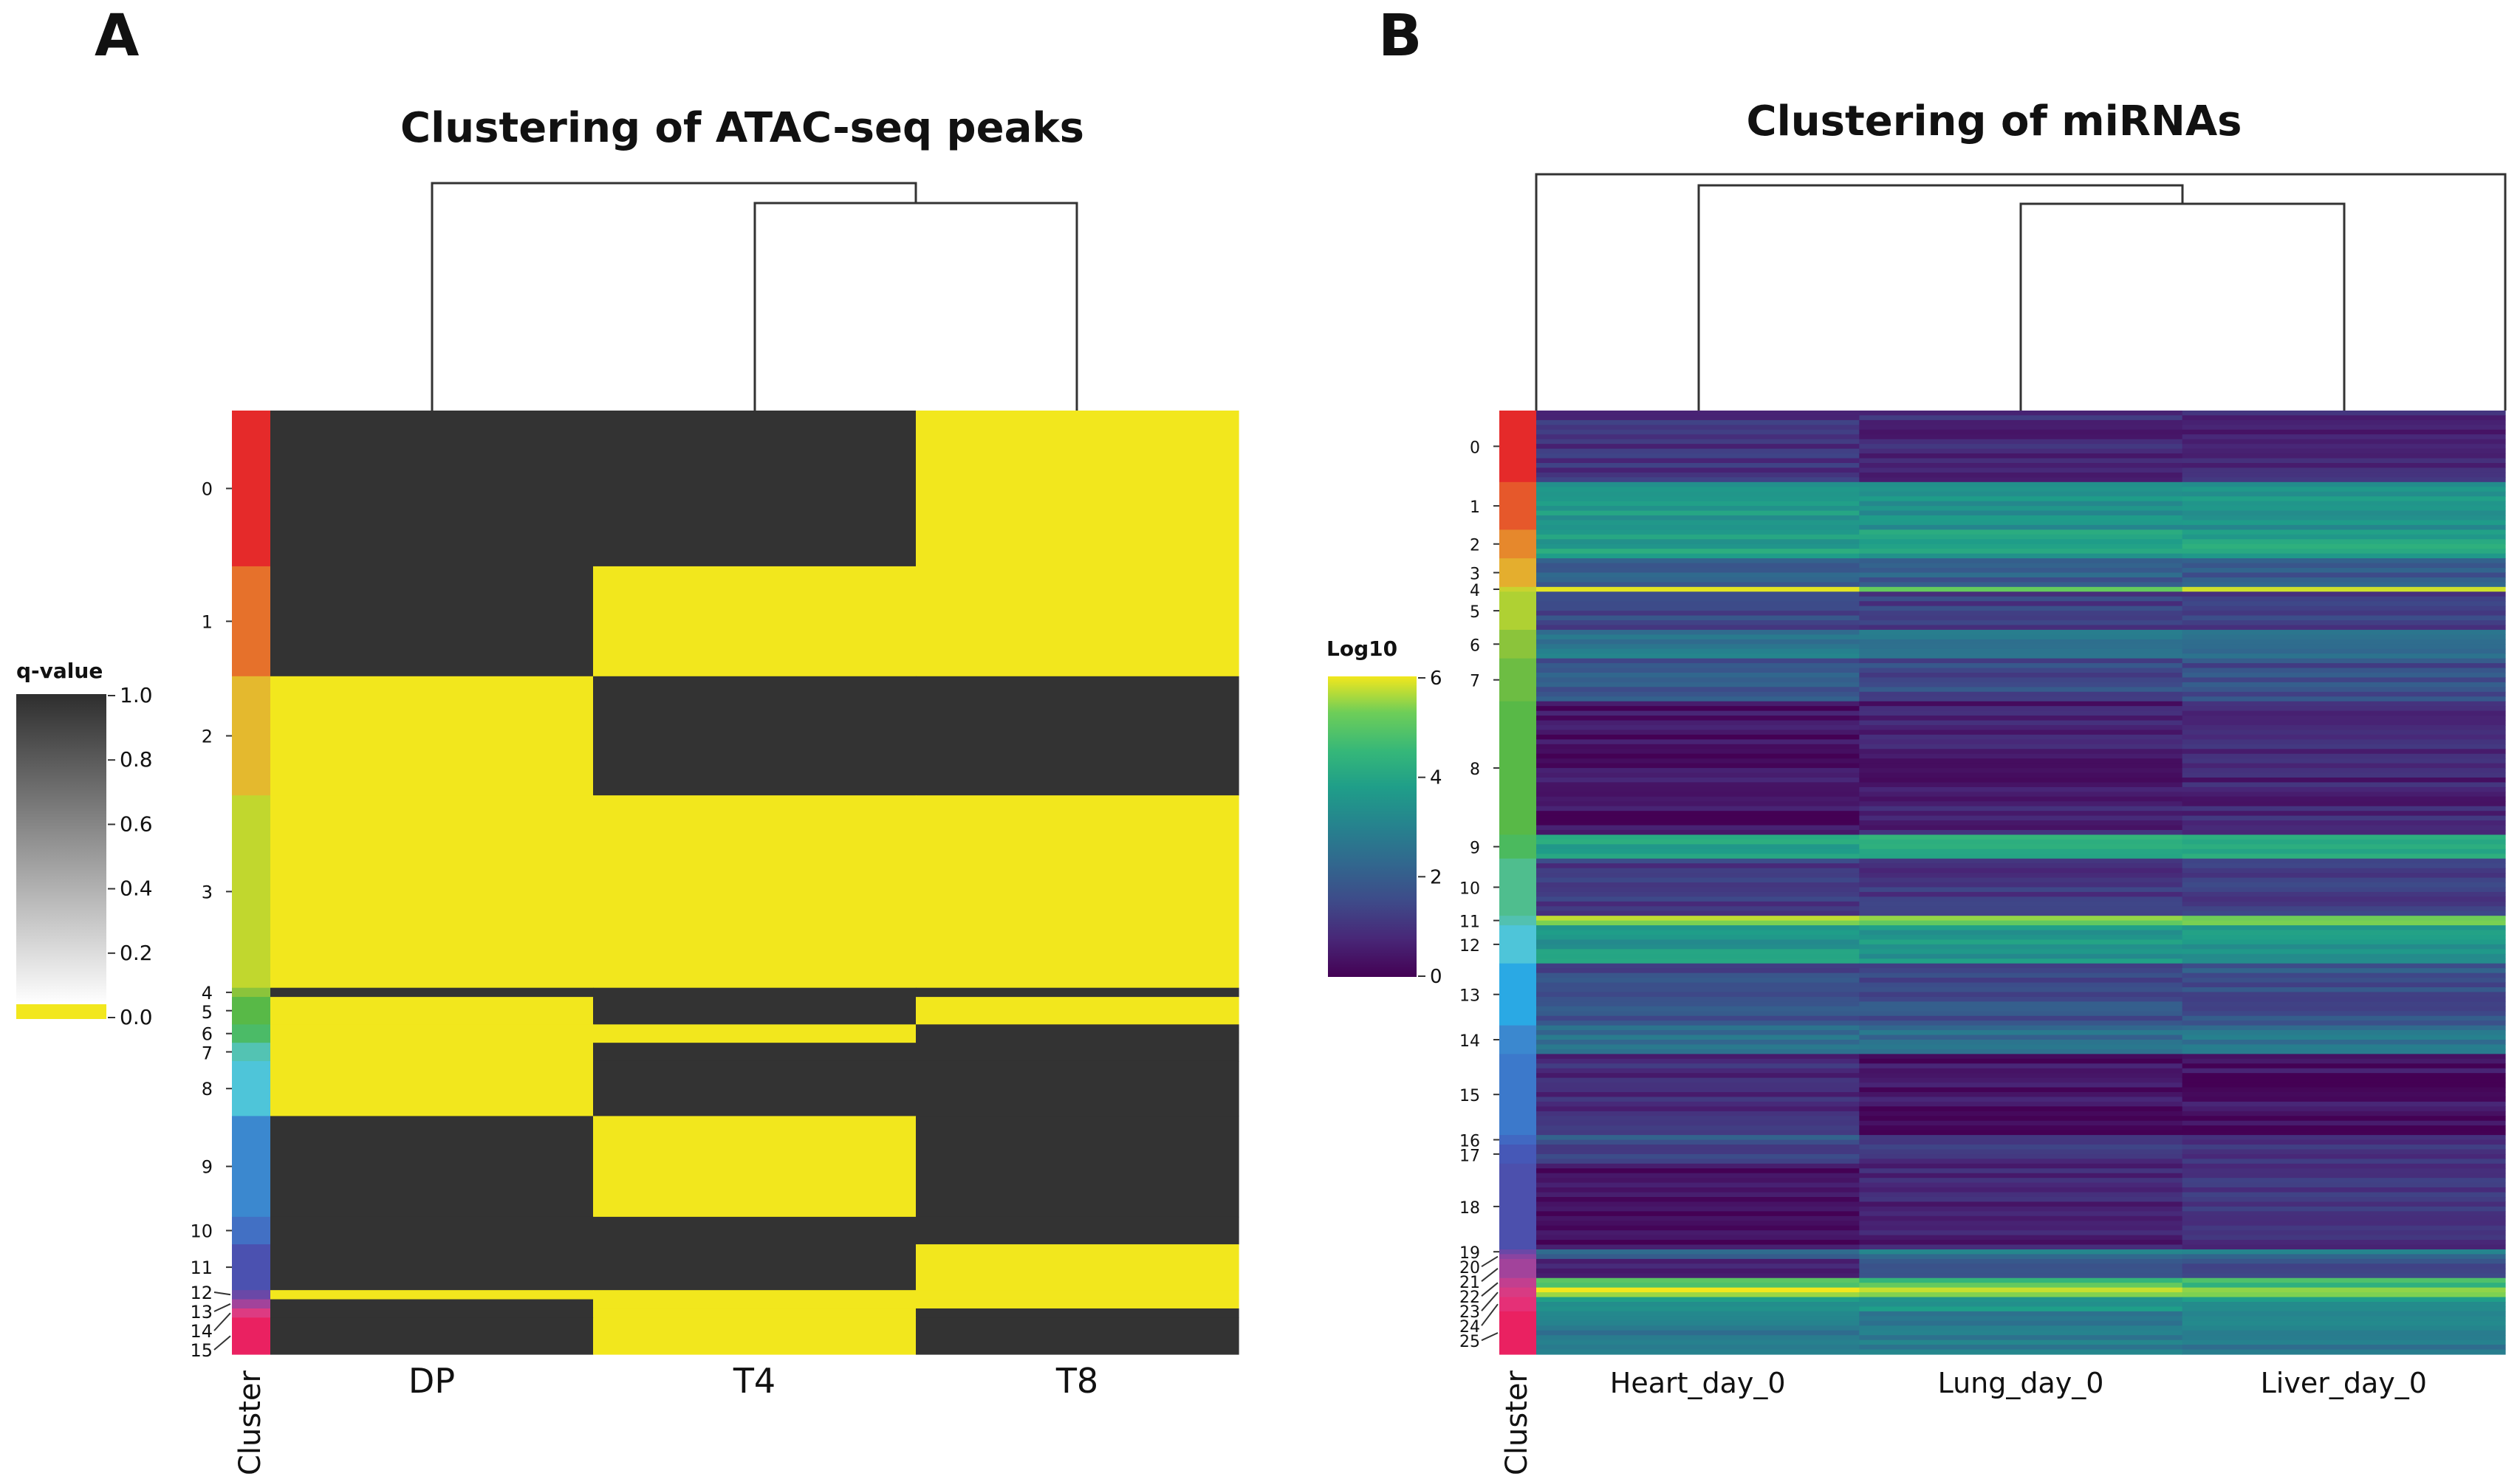 Image resolution: width=2520 pixels, height=1482 pixels. Describe the element at coordinates (61, 849) in the screenshot. I see `qvalue-colorbar` at that location.